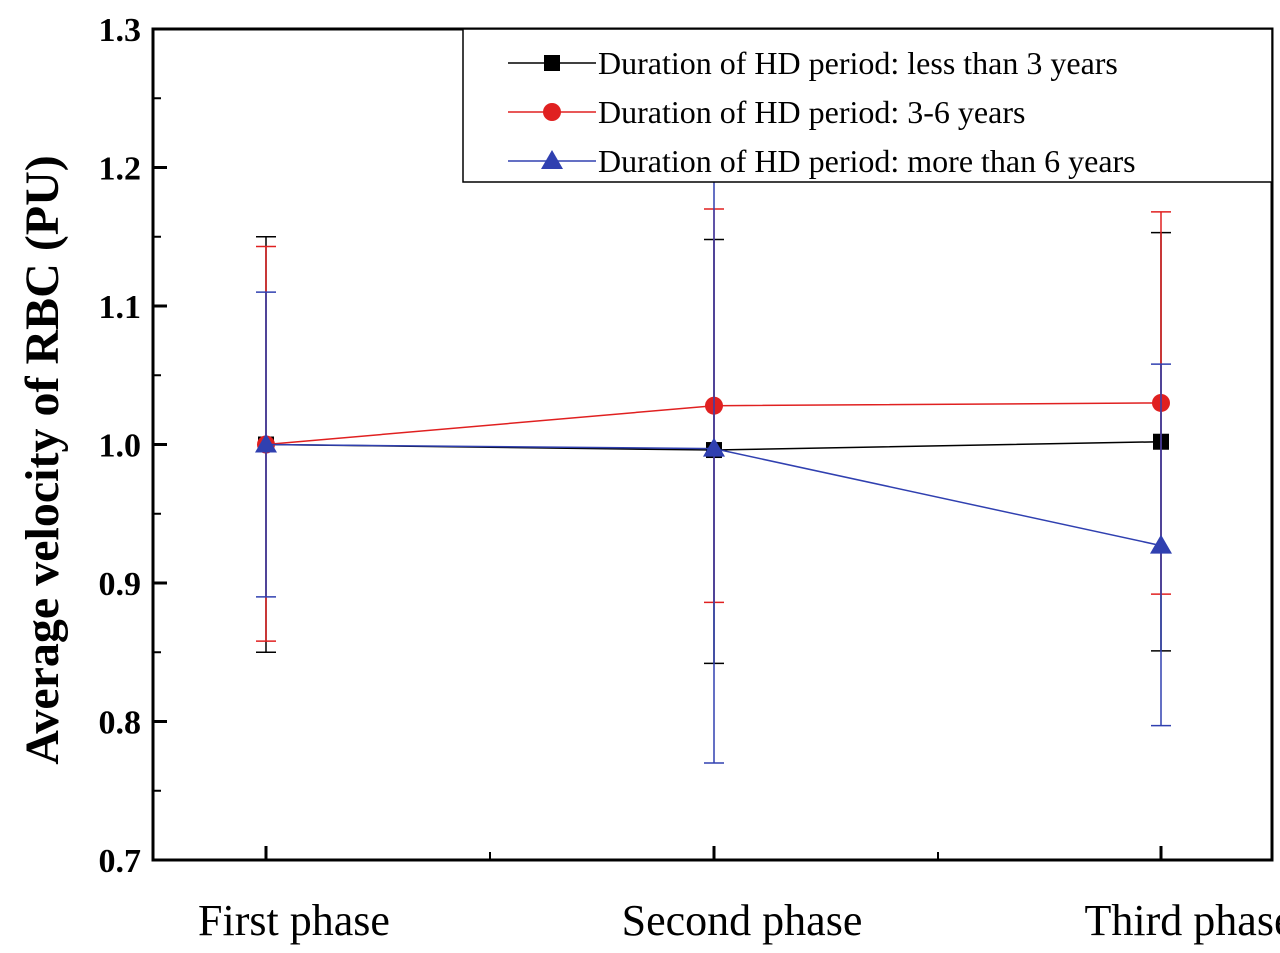  I want to click on square-marker, so click(552, 63).